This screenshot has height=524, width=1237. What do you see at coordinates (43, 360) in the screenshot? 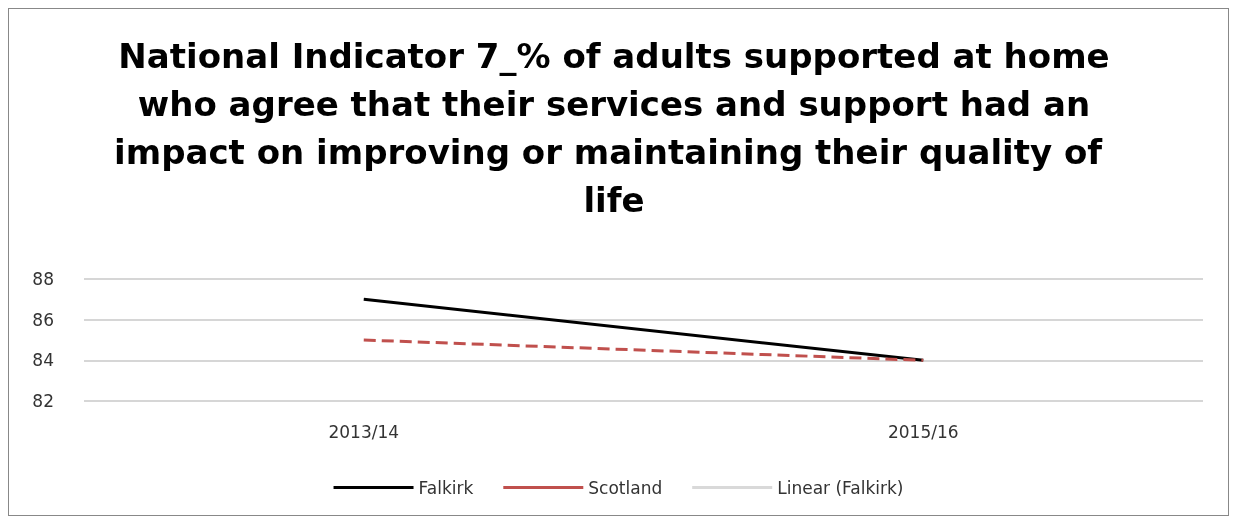
I see `y-tick-label: 84` at bounding box center [43, 360].